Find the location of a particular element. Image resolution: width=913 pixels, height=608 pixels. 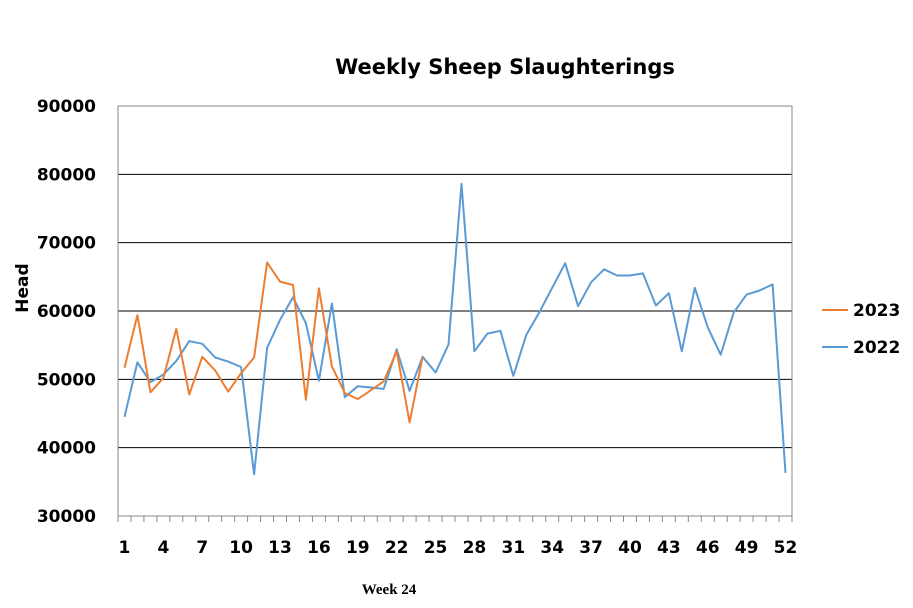

x-tick-label: 4 is located at coordinates (163, 548).